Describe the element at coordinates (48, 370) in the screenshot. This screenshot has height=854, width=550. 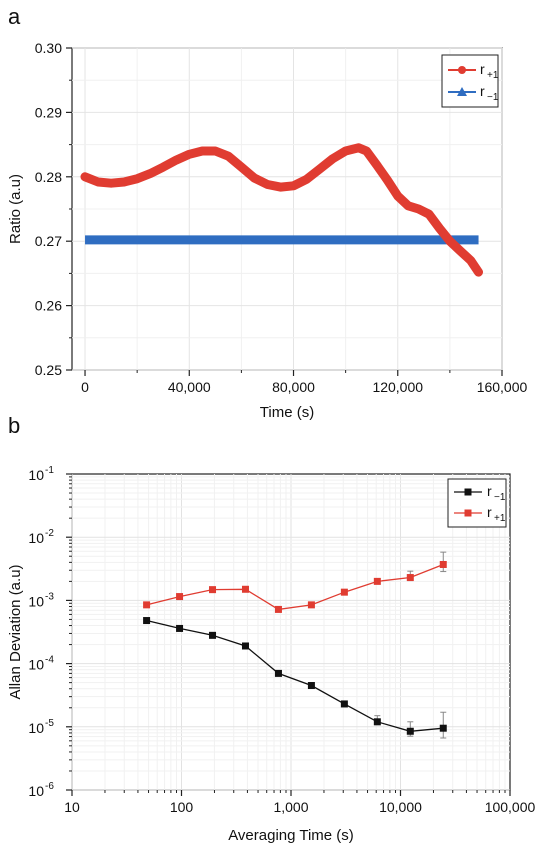
I see `y-tick-label: 0.25` at that location.